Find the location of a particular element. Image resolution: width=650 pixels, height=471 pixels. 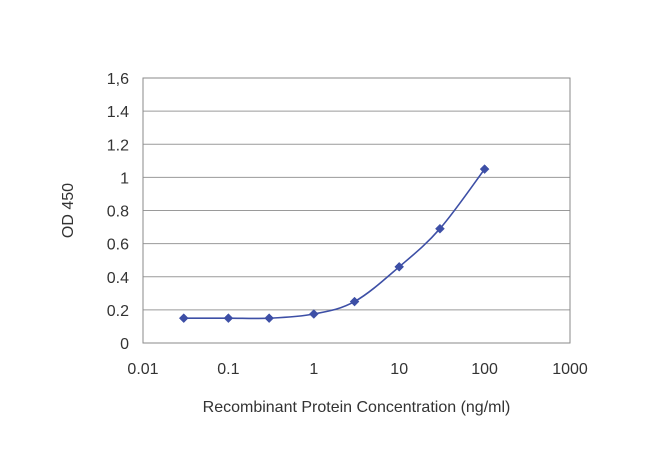

y-tick-label: 0.2 is located at coordinates (118, 311).